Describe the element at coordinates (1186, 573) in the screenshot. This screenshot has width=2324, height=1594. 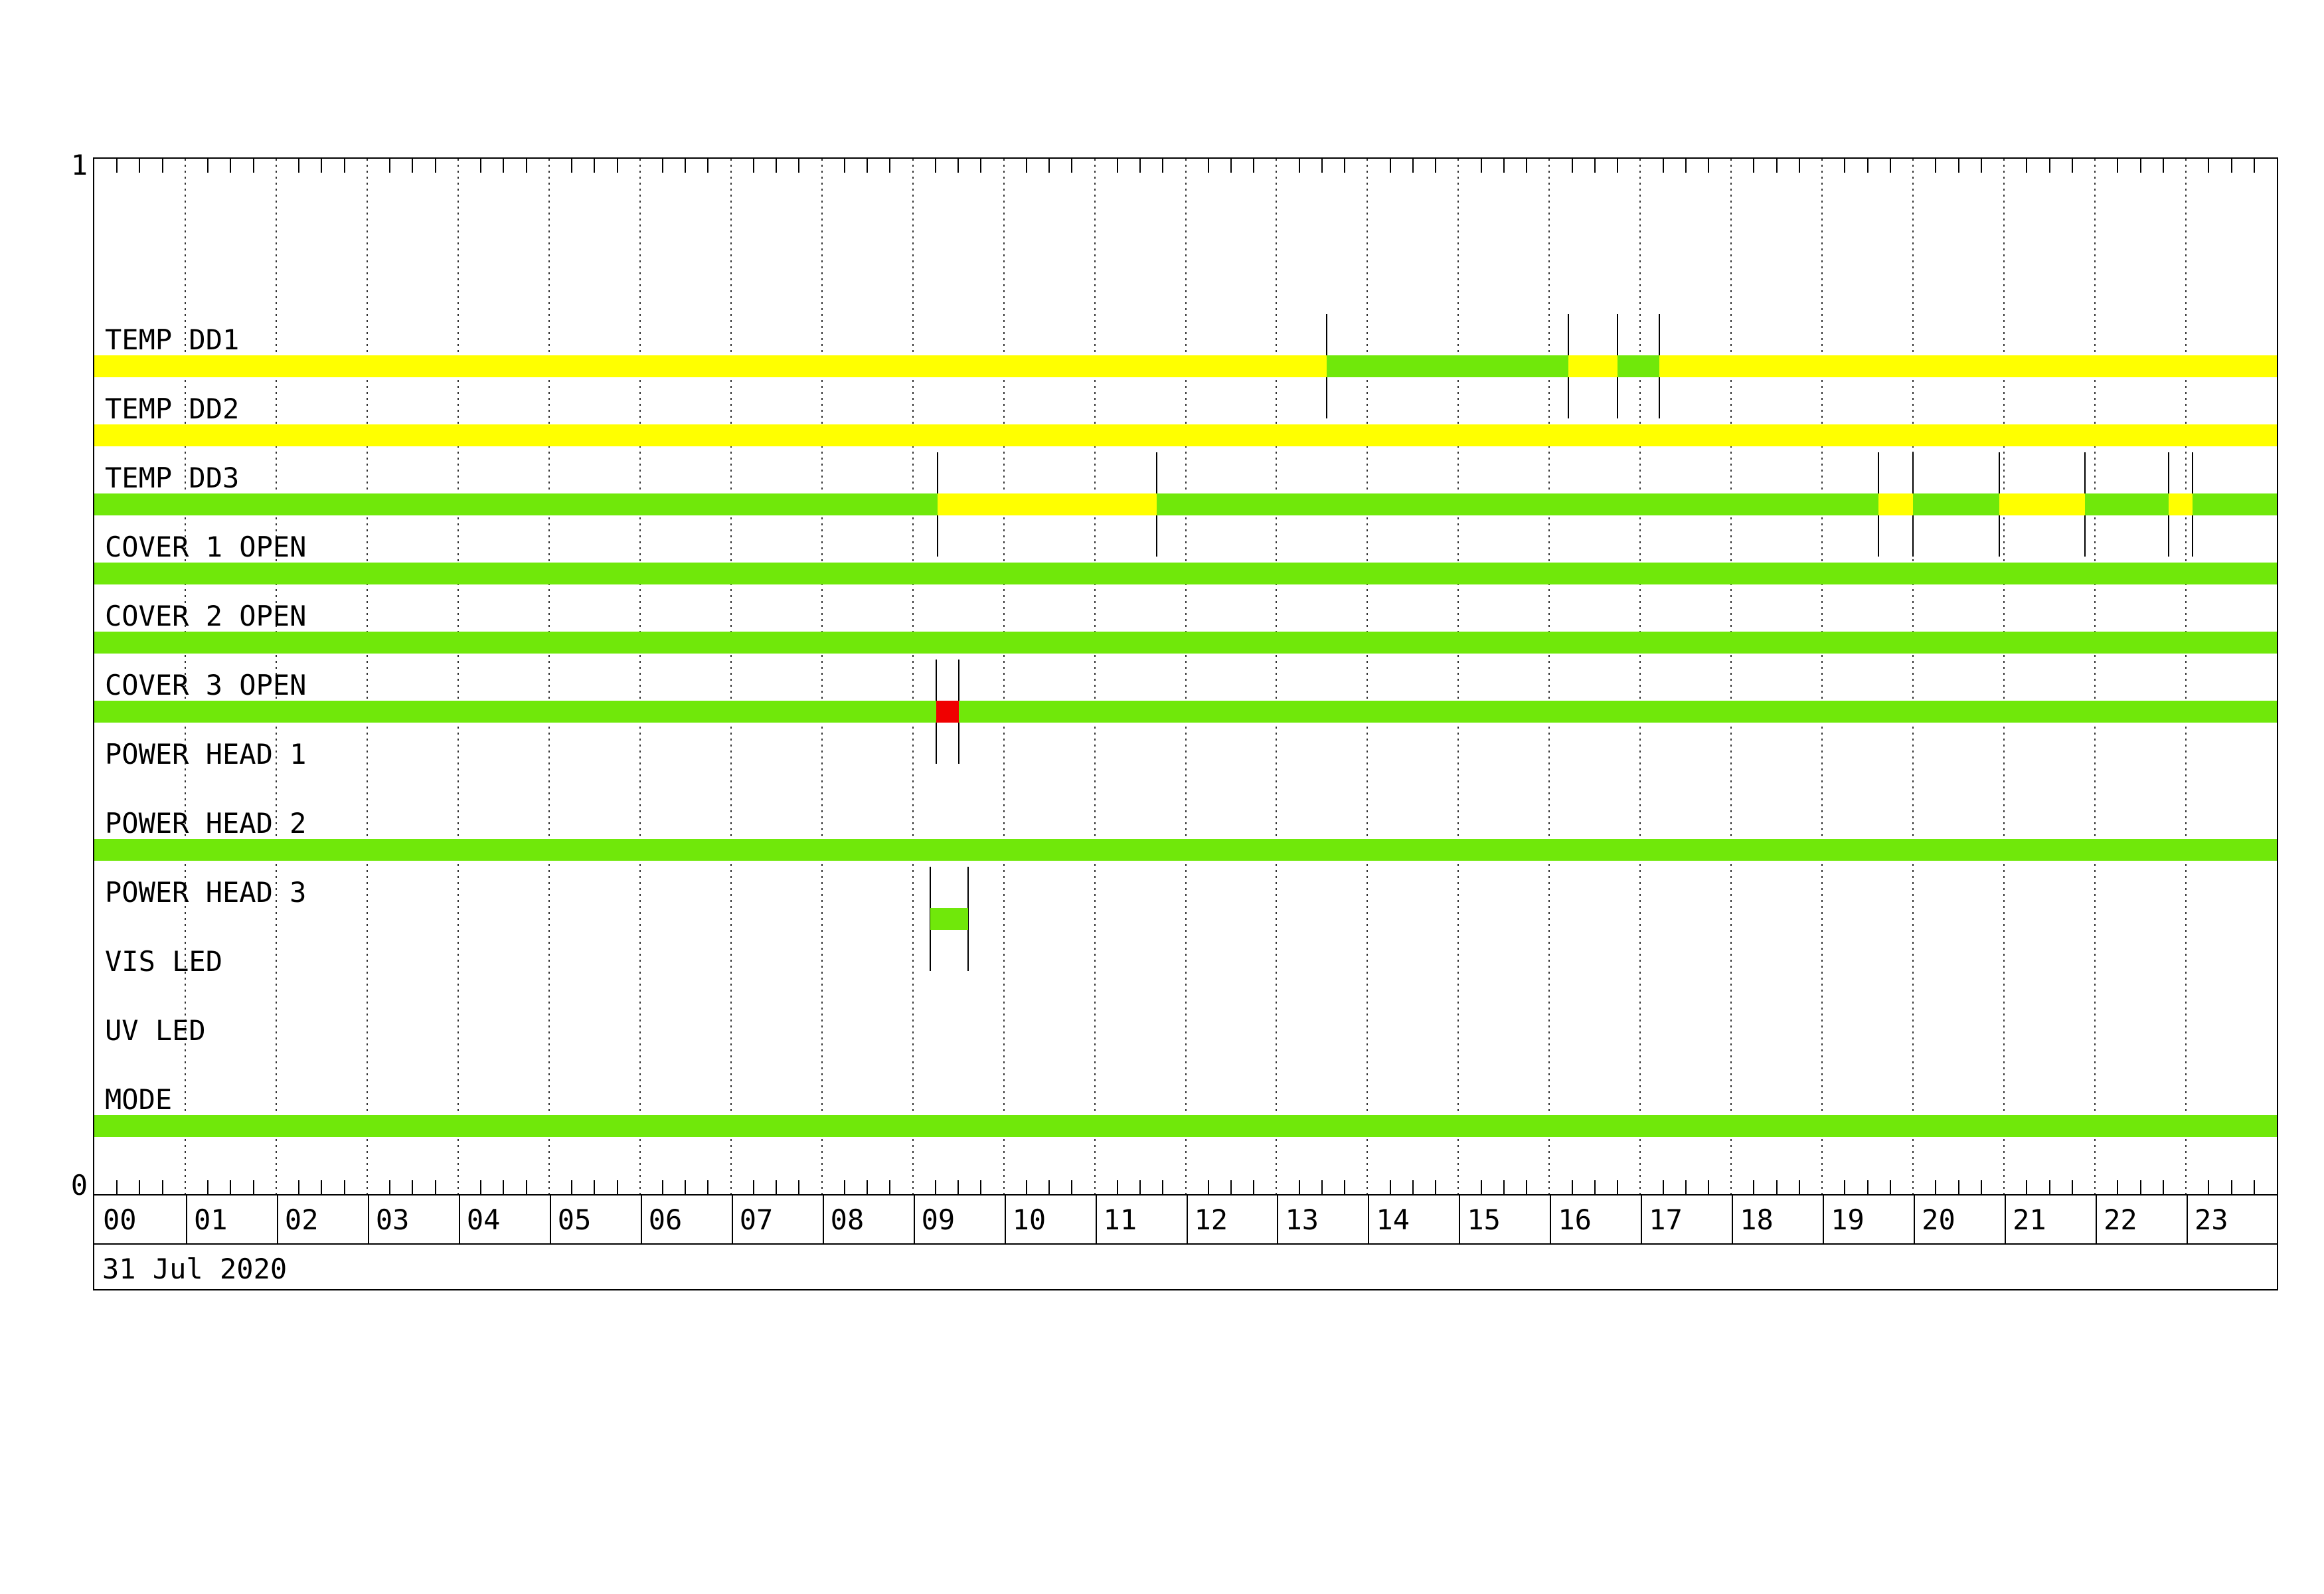
I see `status-bar-base` at that location.